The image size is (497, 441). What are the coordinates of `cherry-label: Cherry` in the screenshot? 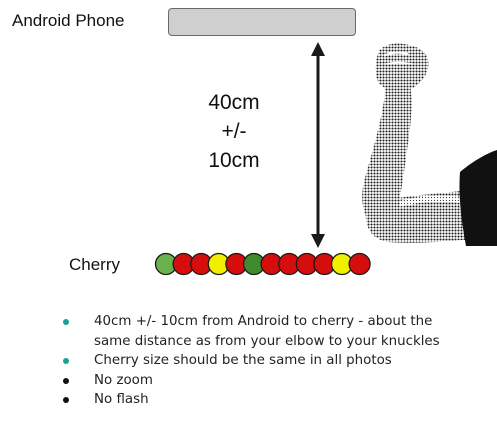 It's located at (95, 264).